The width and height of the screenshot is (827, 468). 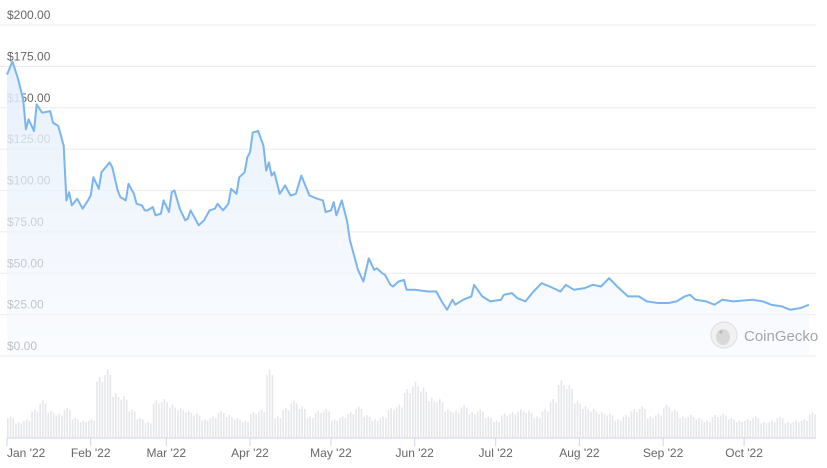 I want to click on volume-bars, so click(x=411, y=403).